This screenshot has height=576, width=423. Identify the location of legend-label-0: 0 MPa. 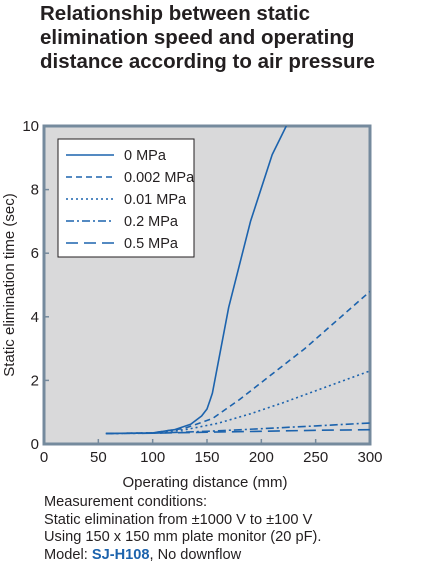
(145, 156).